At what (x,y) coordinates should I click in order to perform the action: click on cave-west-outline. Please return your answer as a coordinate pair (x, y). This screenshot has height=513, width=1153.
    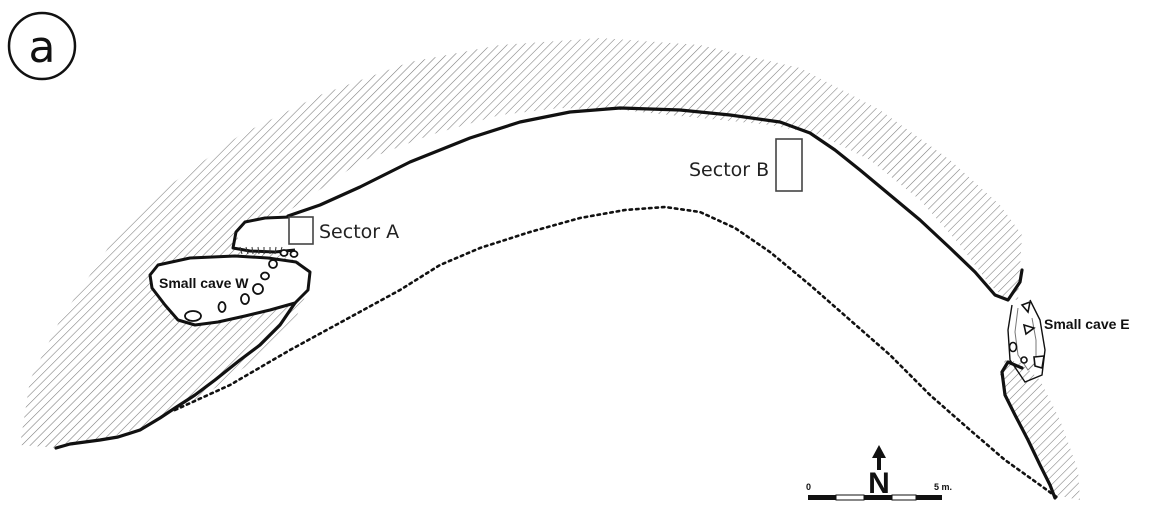
    Looking at the image, I should click on (230, 290).